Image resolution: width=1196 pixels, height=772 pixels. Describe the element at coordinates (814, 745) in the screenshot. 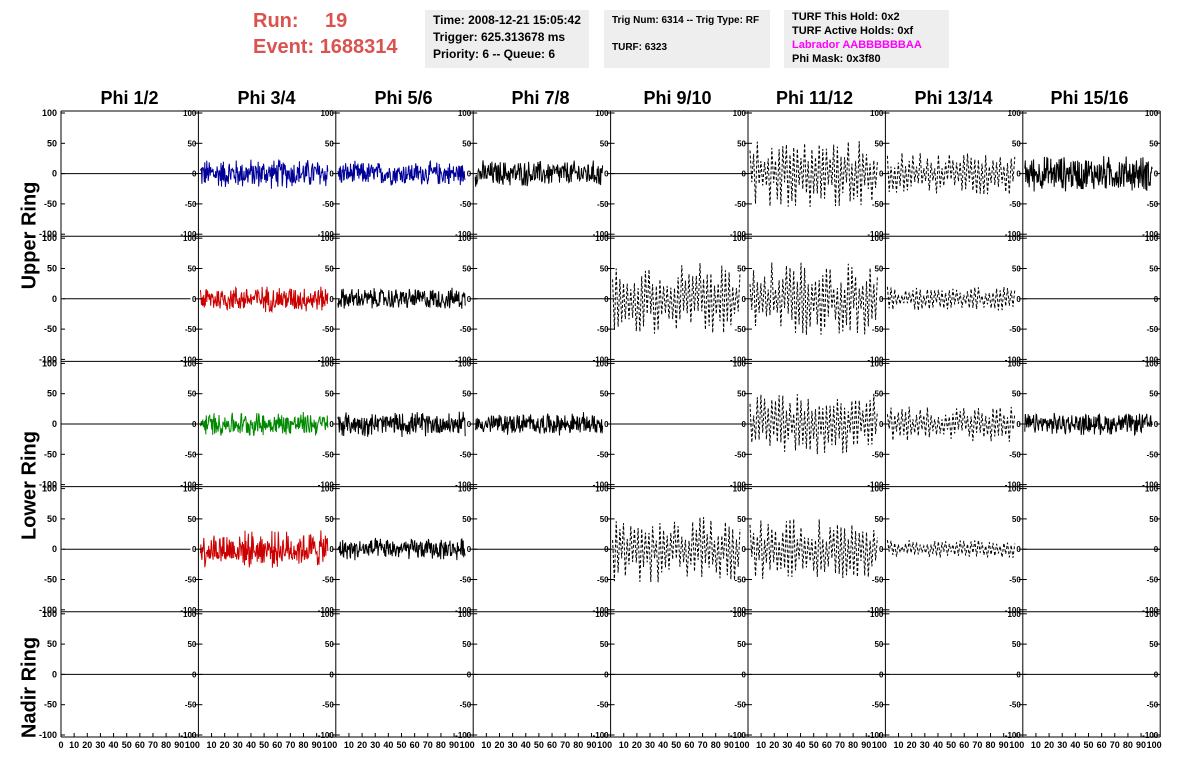

I see `x-axis-label: 50` at that location.